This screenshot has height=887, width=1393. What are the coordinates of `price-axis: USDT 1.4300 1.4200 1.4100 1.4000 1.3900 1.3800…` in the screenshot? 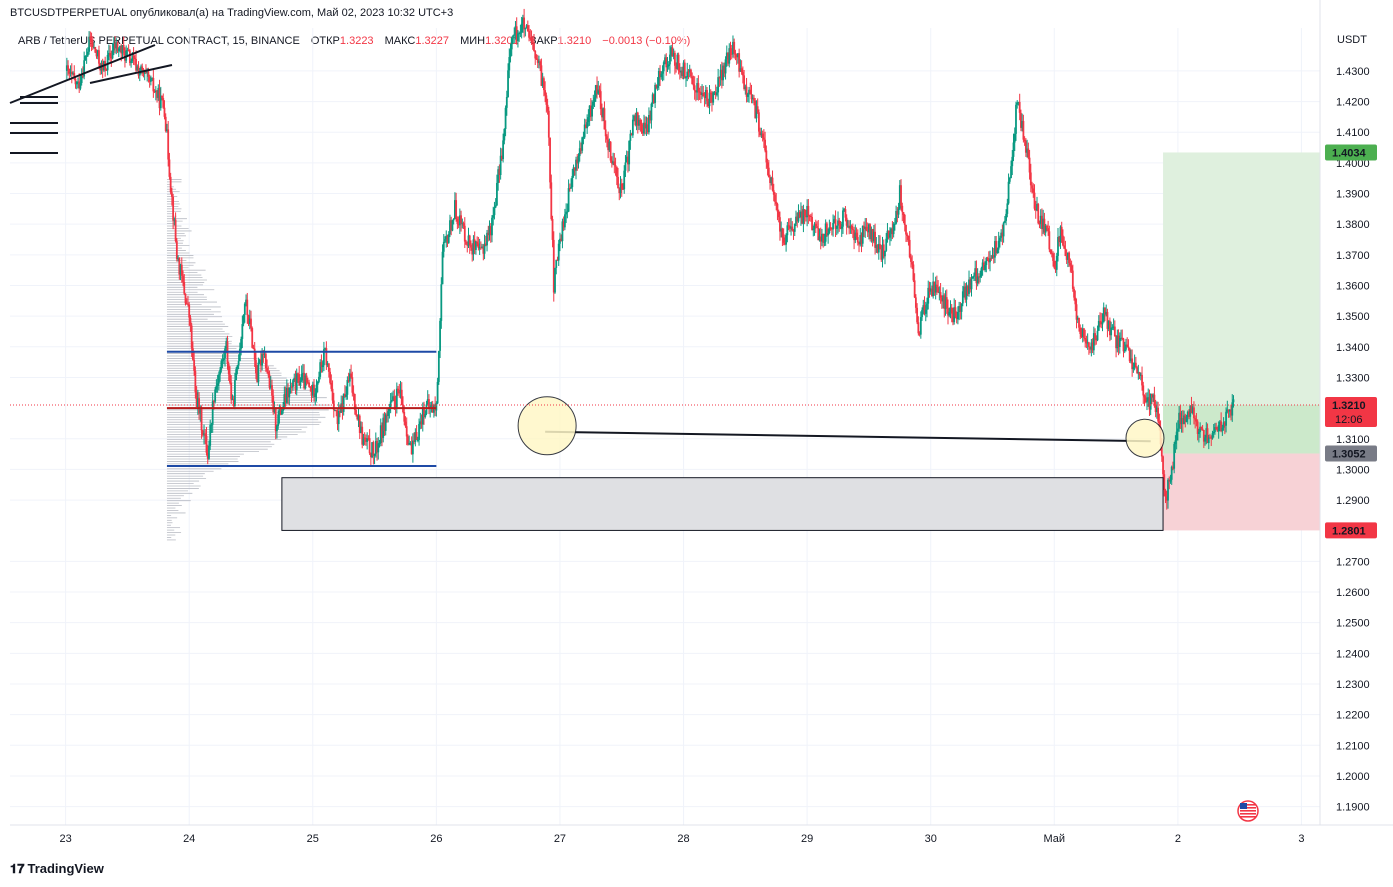 It's located at (1348, 412).